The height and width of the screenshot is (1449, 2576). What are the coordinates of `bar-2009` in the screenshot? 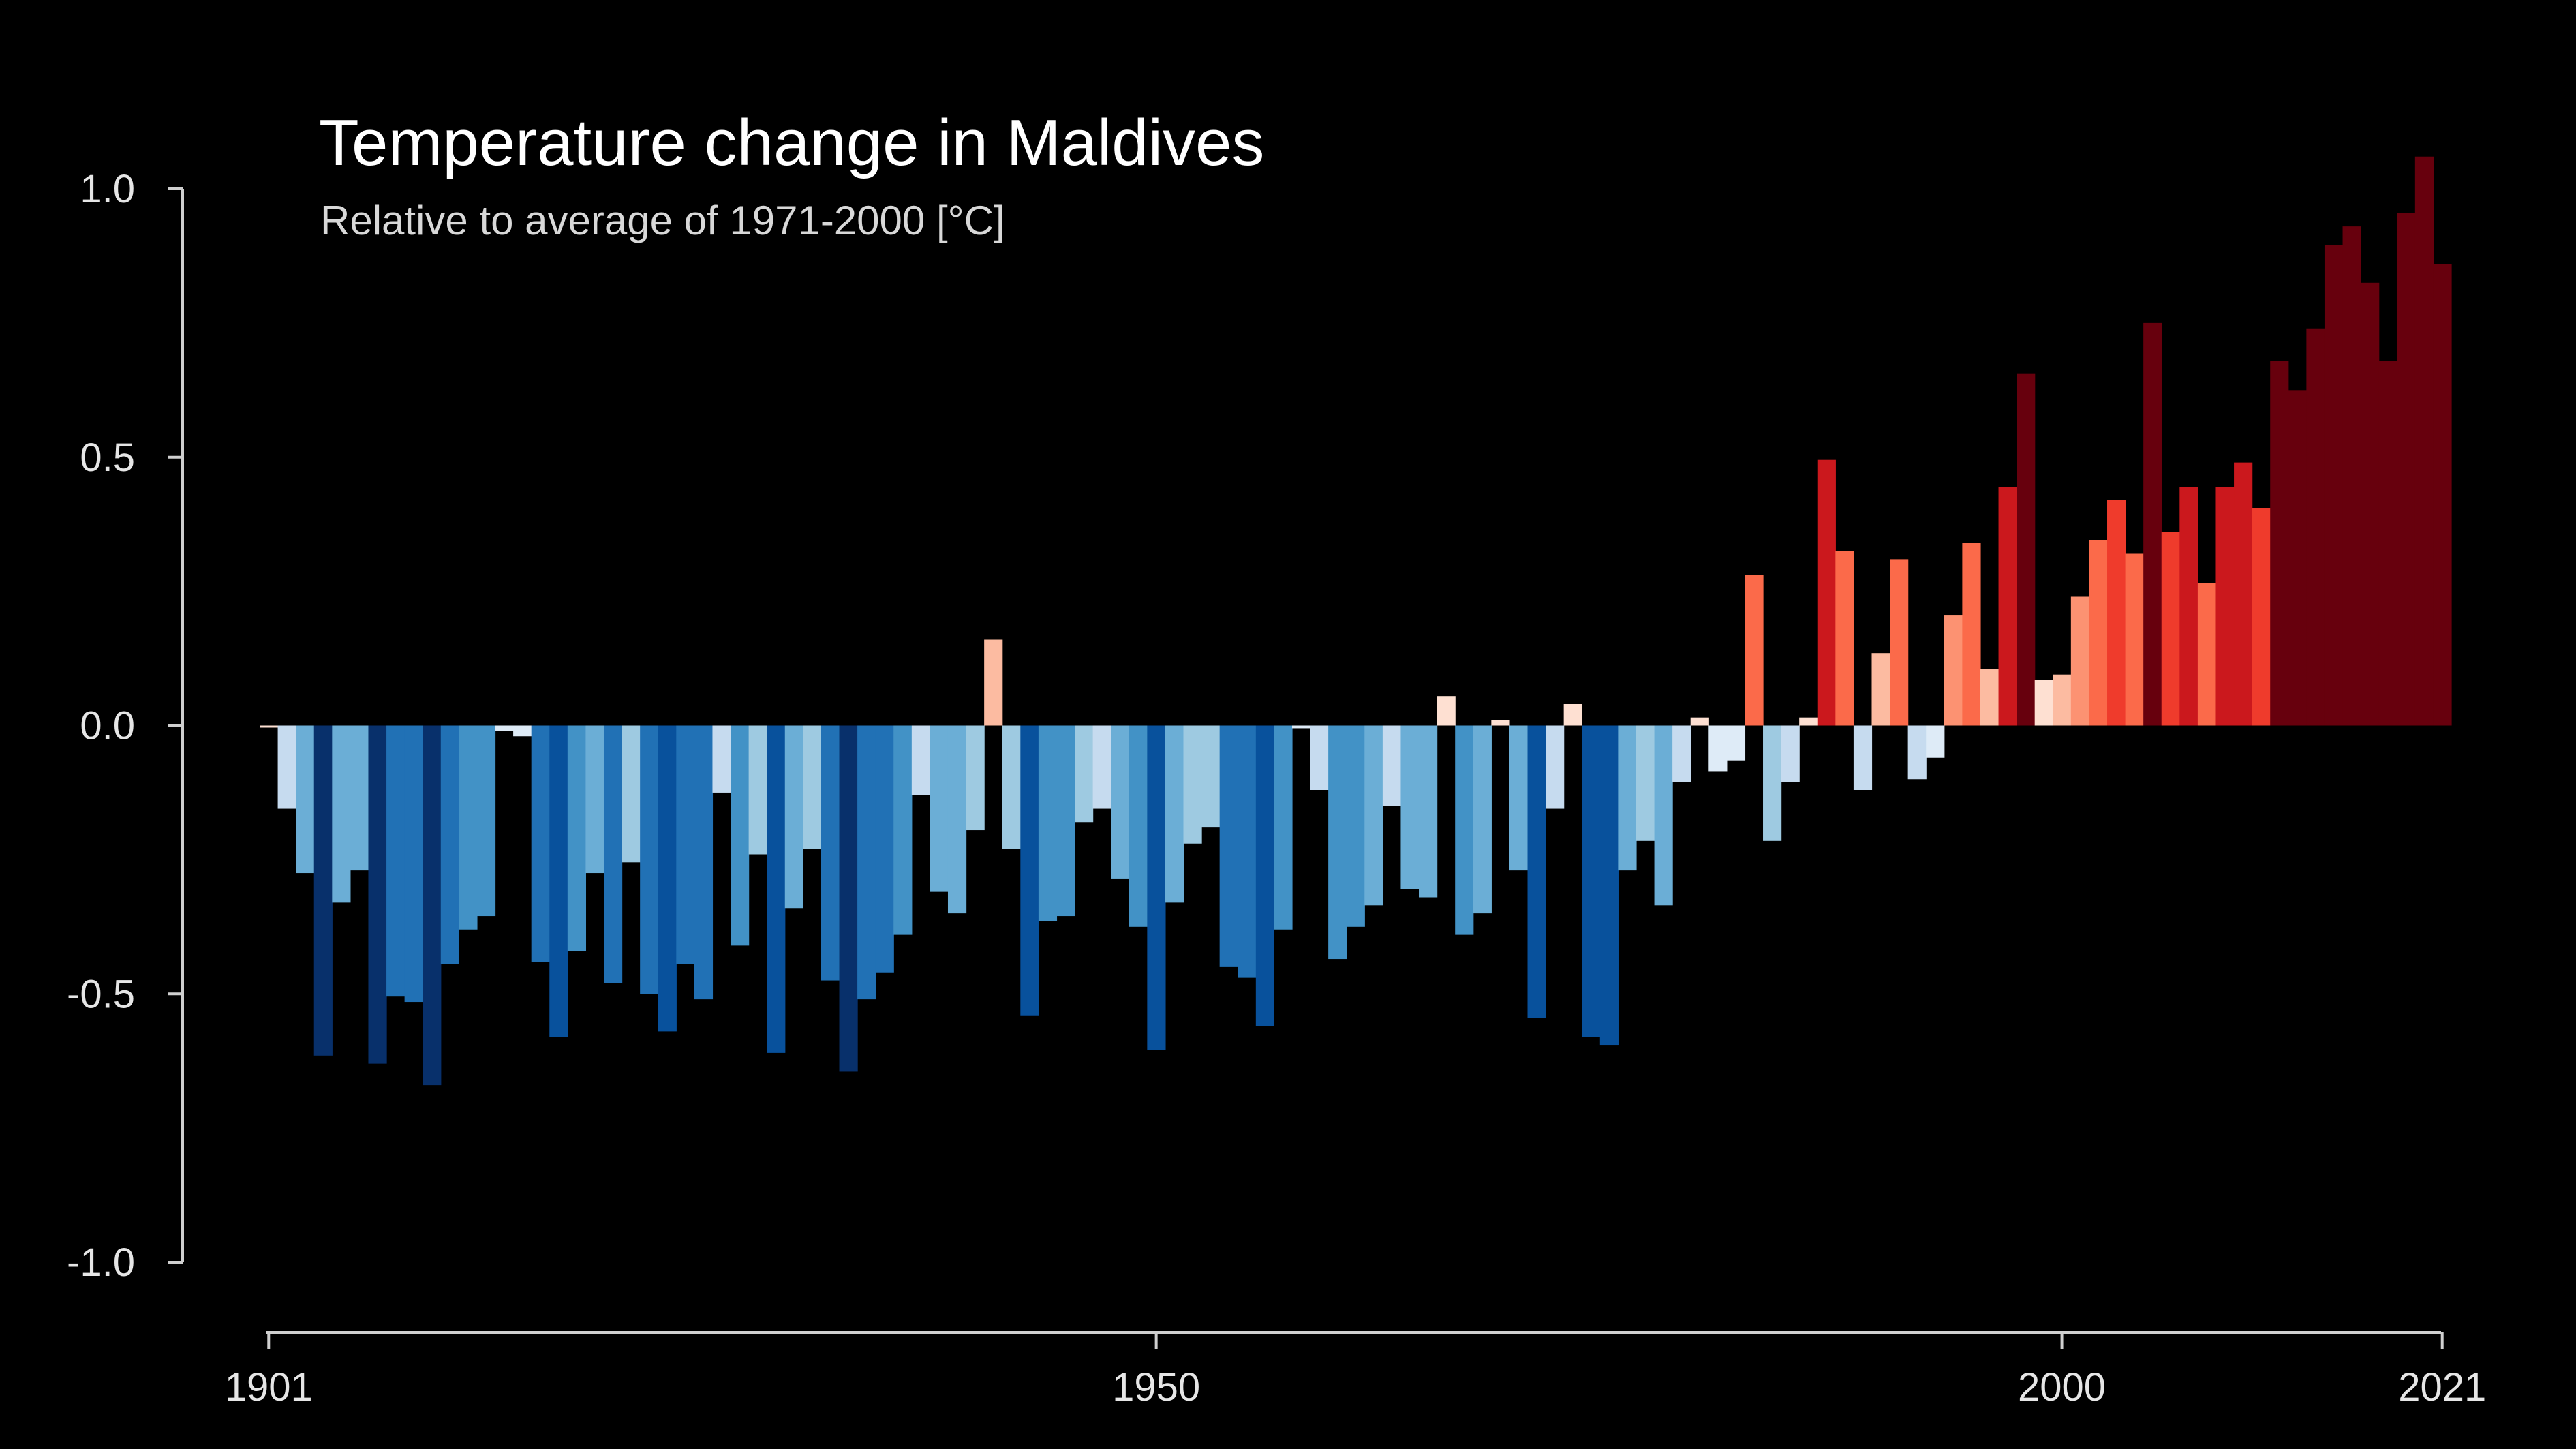 It's located at (2225, 606).